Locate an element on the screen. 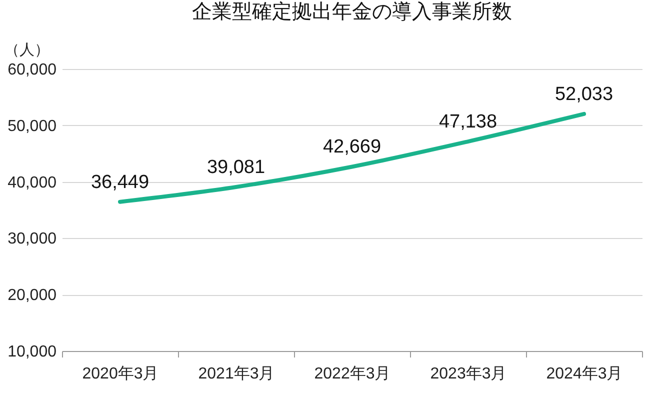  y-axis-title: （人） is located at coordinates (27, 50).